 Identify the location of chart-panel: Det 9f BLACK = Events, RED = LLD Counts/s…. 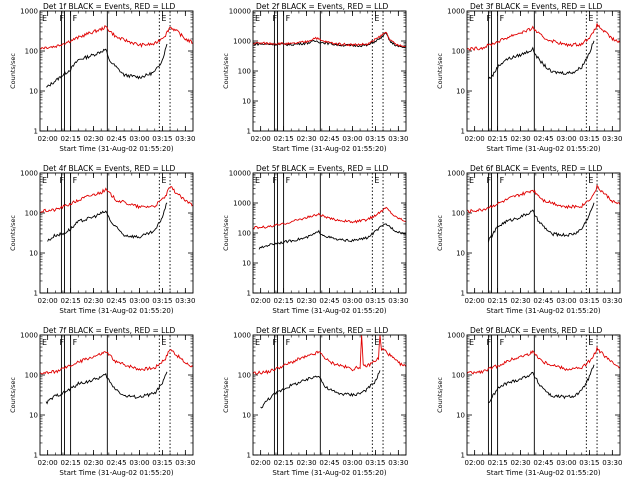
(529, 401).